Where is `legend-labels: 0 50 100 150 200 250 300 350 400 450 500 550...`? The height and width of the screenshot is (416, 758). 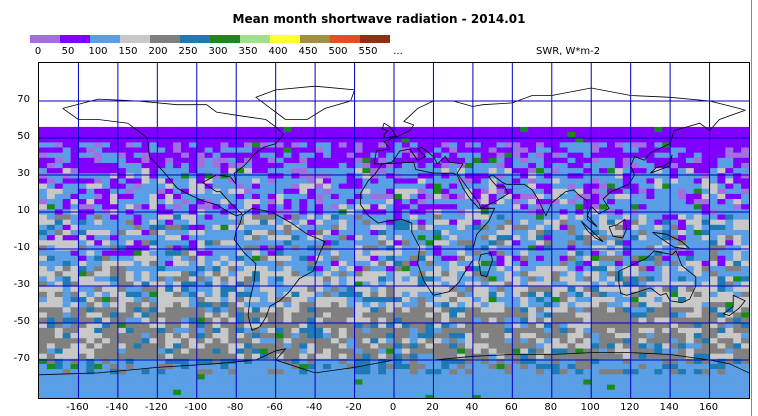 legend-labels: 0 50 100 150 200 250 300 350 400 450 500 550... is located at coordinates (379, 53).